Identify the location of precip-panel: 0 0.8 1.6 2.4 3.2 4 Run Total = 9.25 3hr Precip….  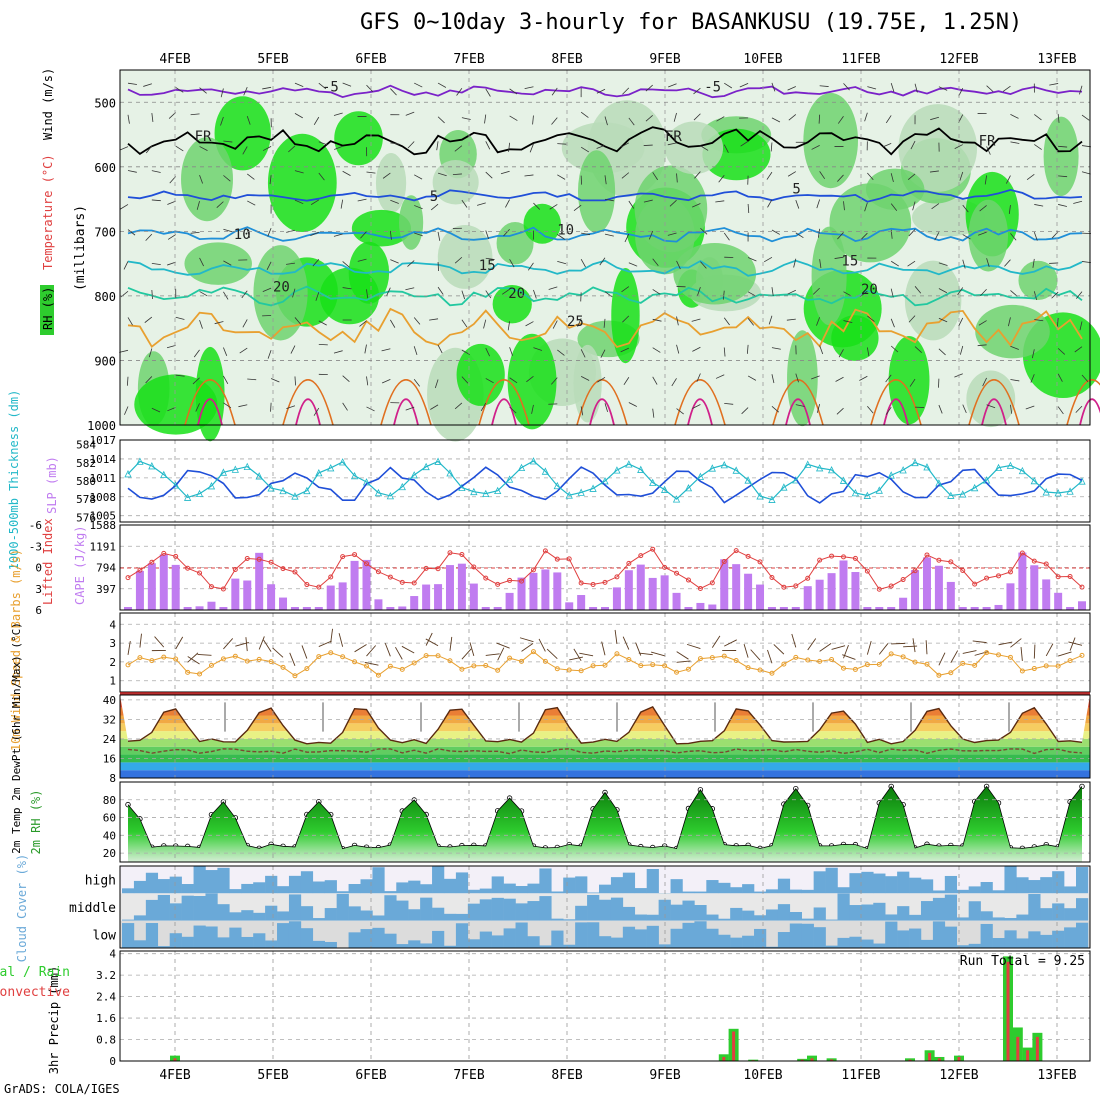
(545, 1015).